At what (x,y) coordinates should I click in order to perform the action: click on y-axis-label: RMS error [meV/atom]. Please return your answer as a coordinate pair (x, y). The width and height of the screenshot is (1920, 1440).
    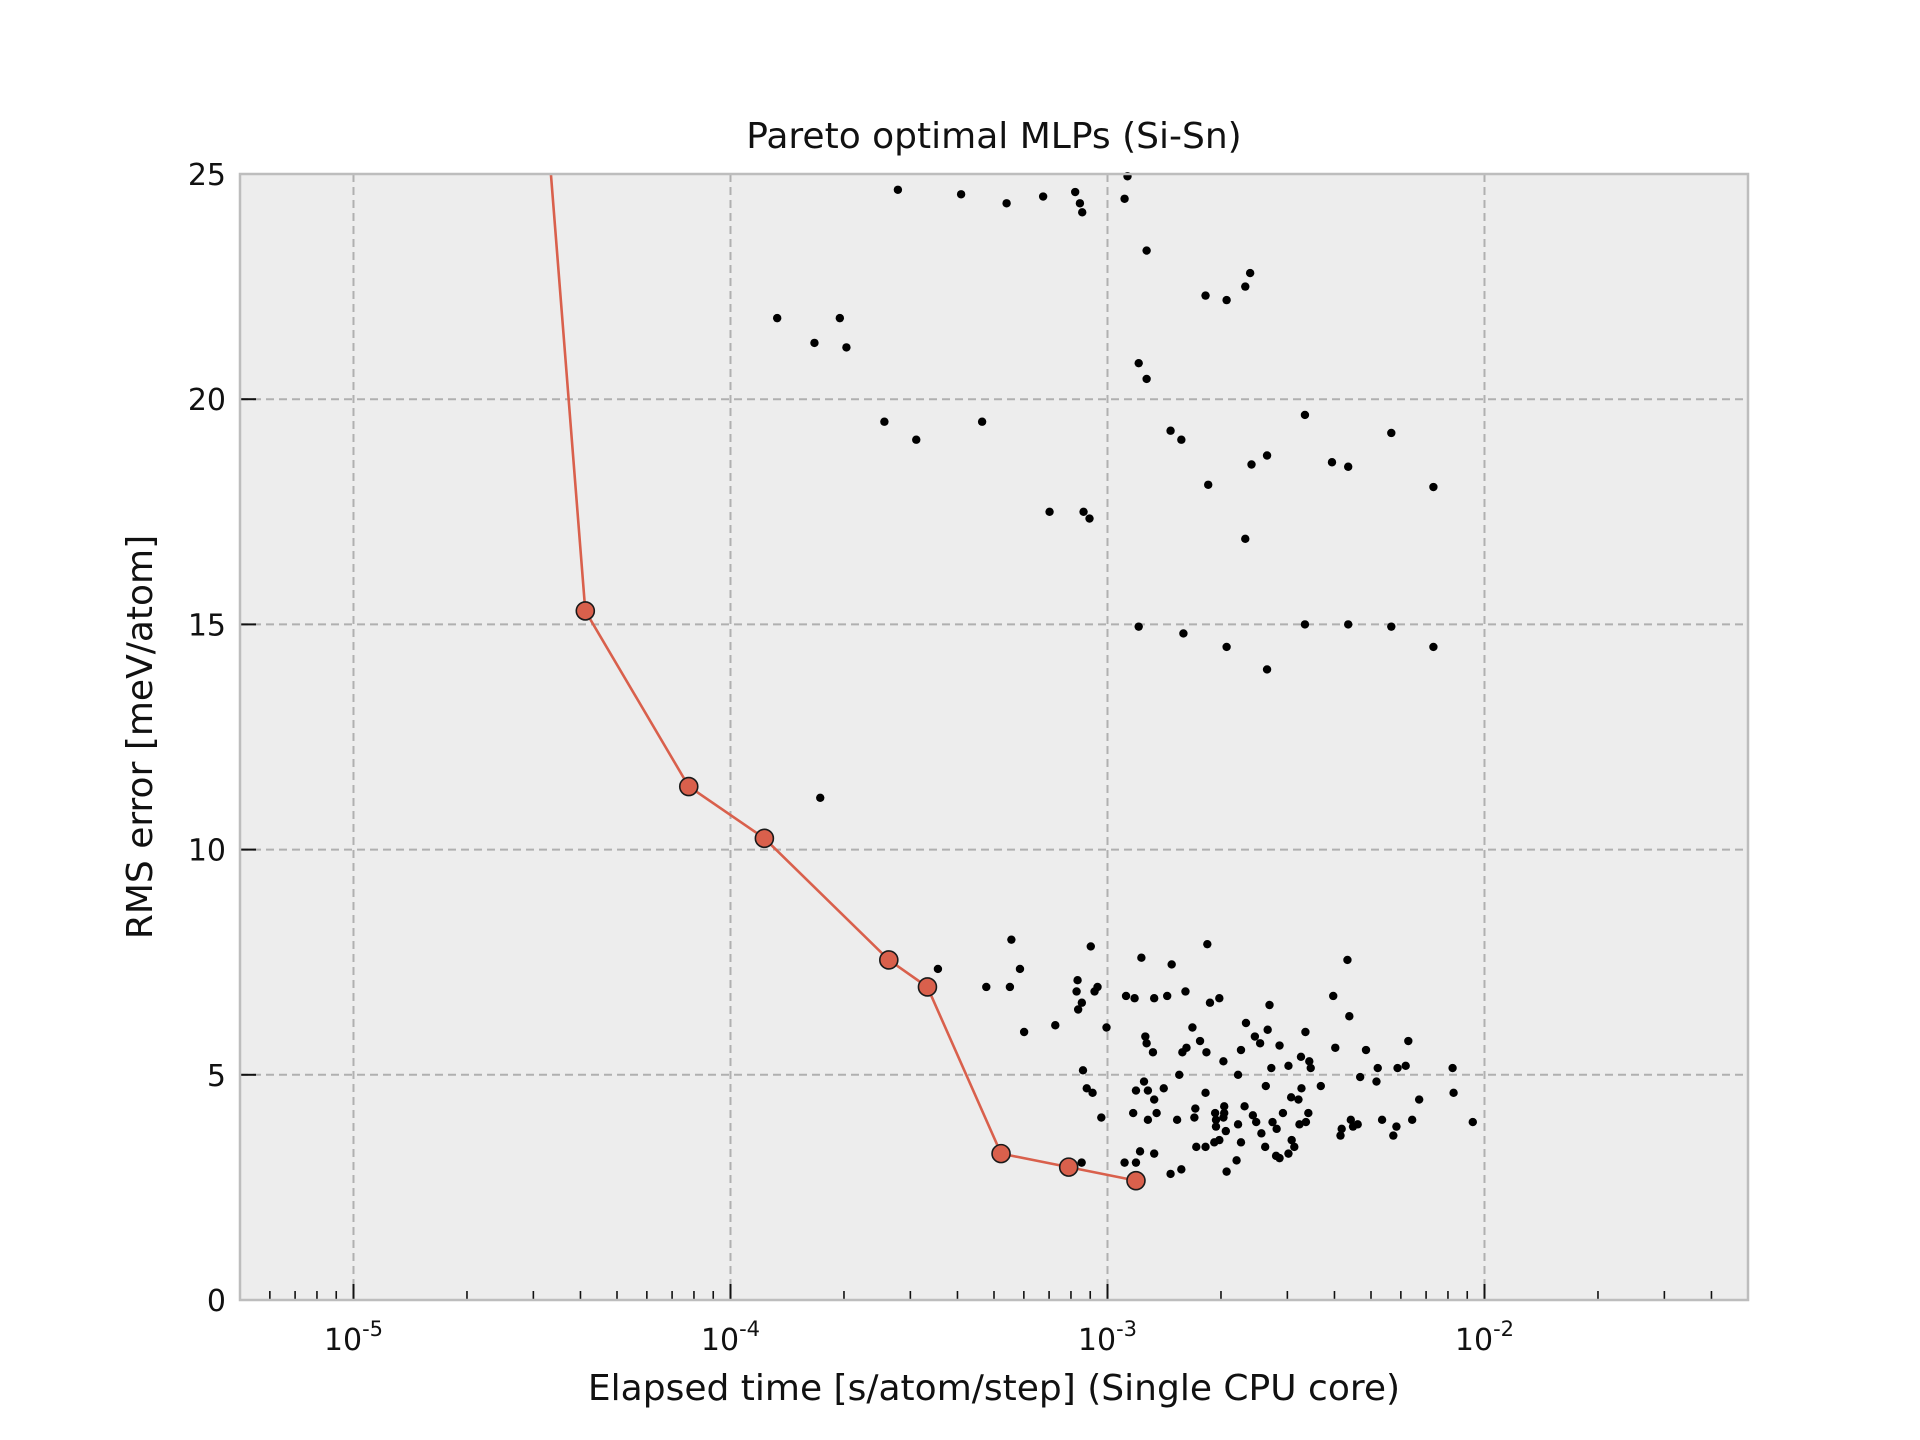
    Looking at the image, I should click on (140, 737).